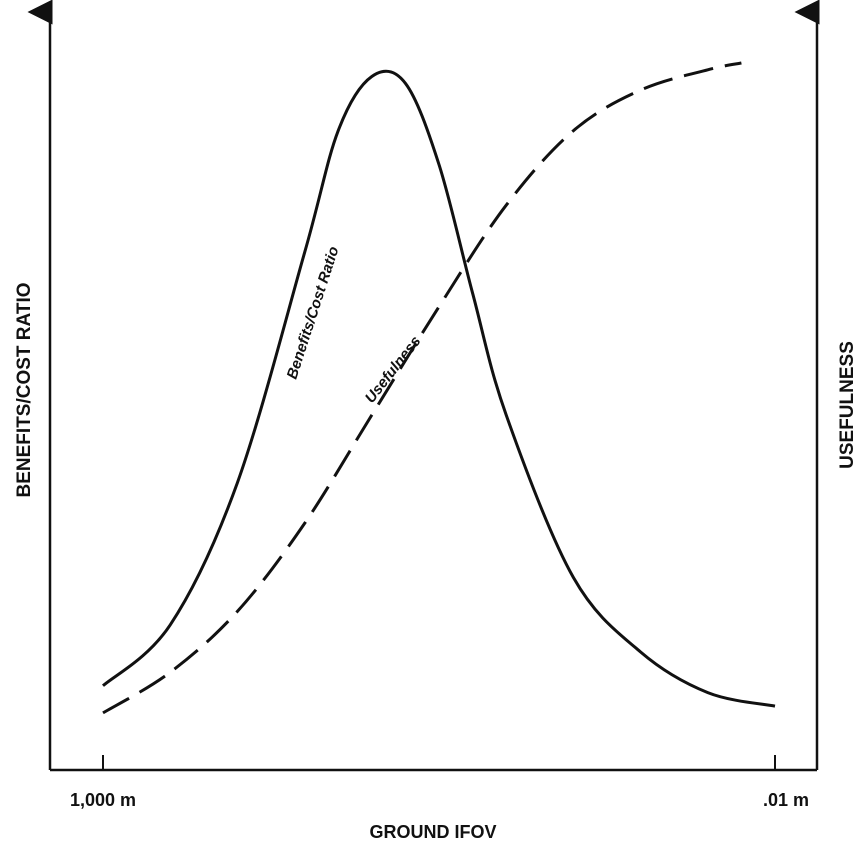 The height and width of the screenshot is (844, 859). Describe the element at coordinates (24, 390) in the screenshot. I see `left-y-axis-label: BENEFITS/COST RATIO` at that location.